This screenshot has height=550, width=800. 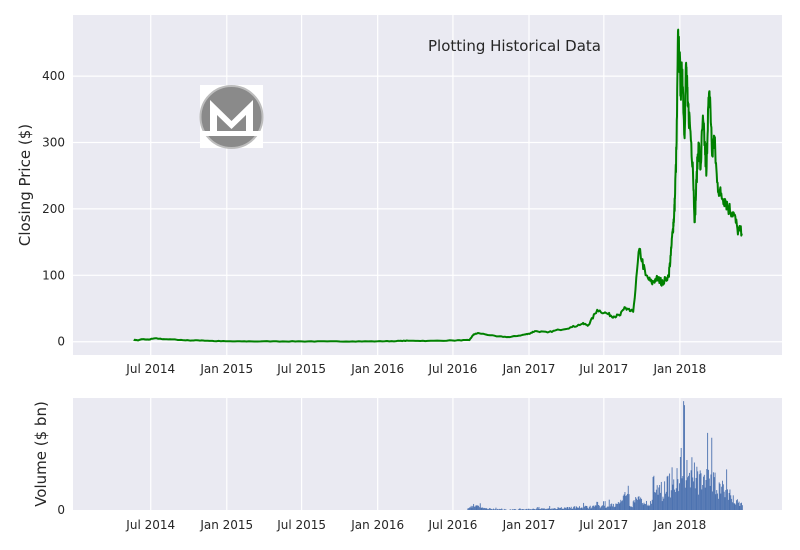 I want to click on price-x-tick-label: Jul 2017, so click(x=603, y=369).